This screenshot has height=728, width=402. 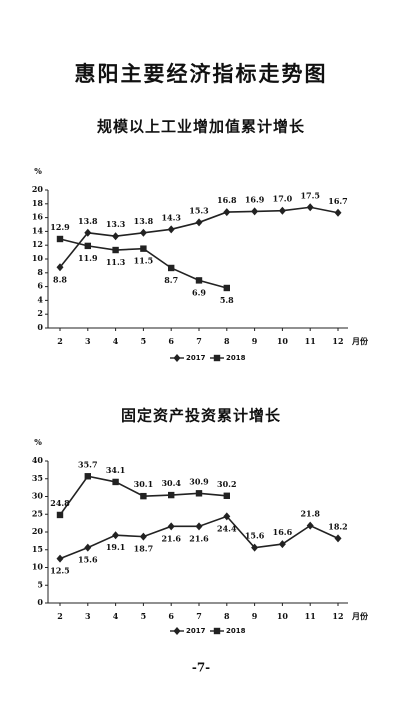 I want to click on data-label: 30.1, so click(x=143, y=484).